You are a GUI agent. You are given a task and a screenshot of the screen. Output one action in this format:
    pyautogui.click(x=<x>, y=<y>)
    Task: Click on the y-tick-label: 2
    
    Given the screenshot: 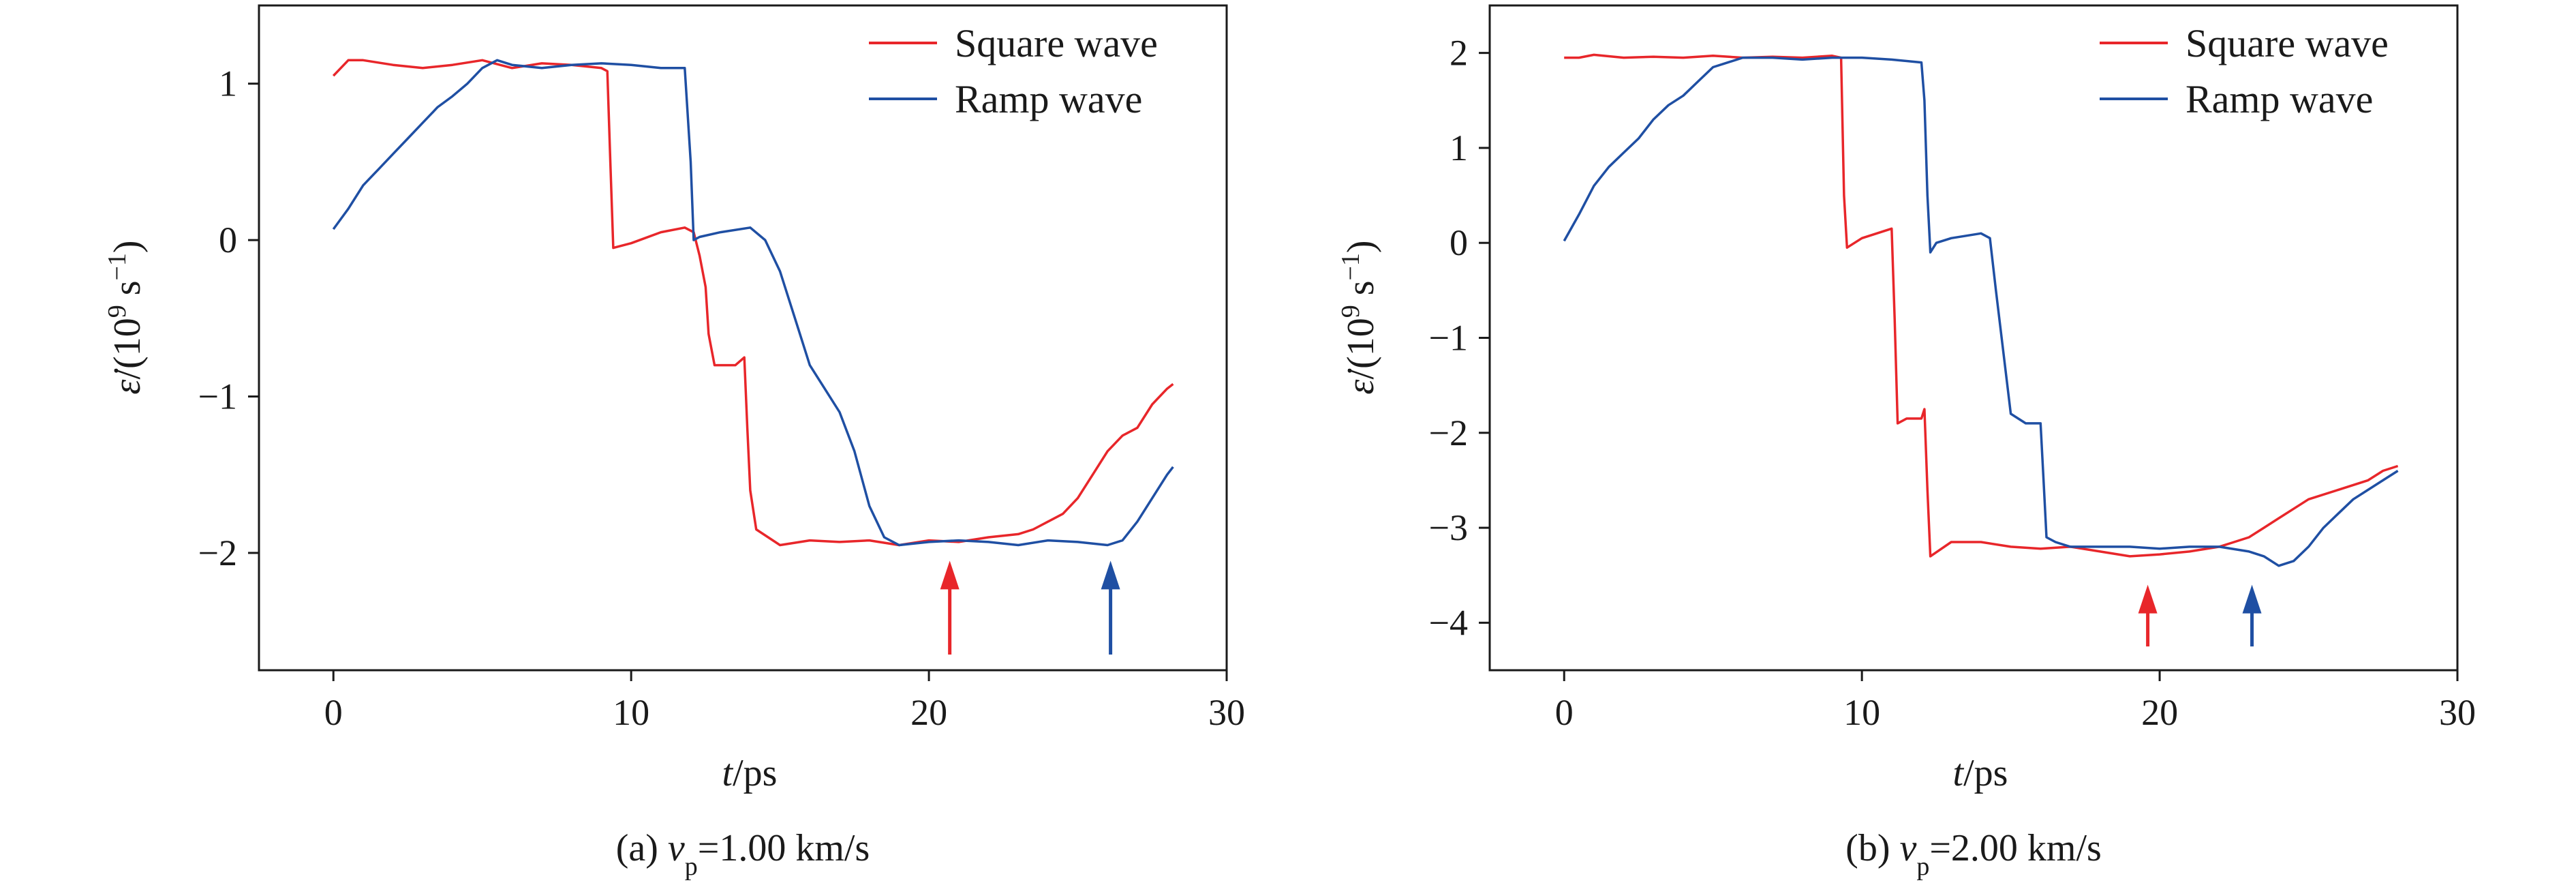 What is the action you would take?
    pyautogui.click(x=1459, y=53)
    